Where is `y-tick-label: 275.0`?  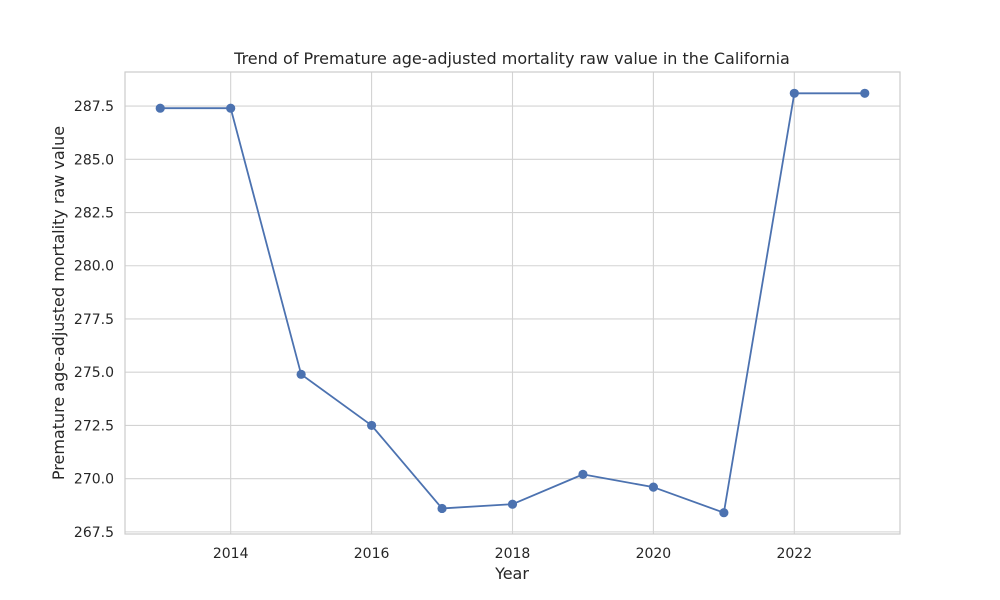
y-tick-label: 275.0 is located at coordinates (94, 373).